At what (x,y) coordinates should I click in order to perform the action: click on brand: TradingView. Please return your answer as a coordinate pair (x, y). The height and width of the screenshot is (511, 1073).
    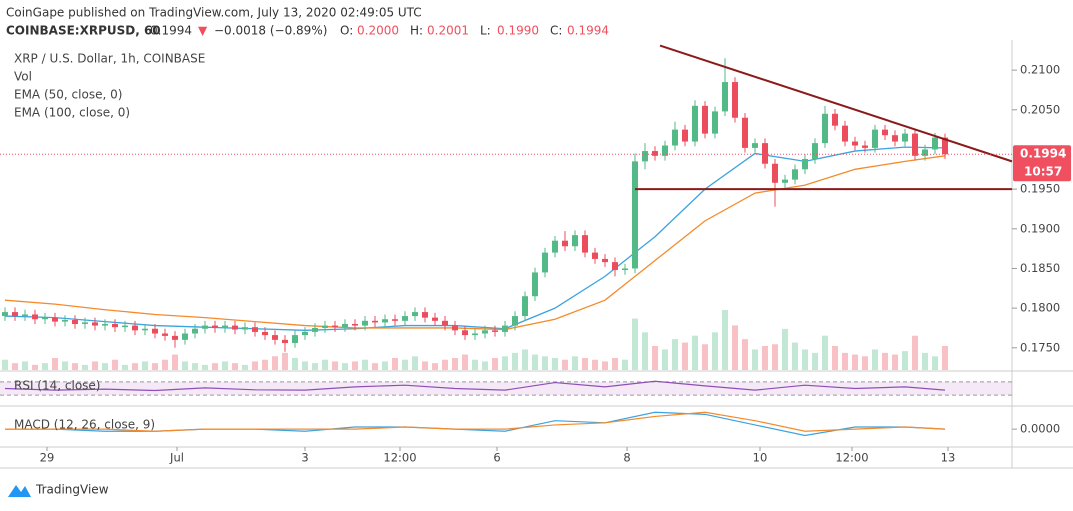
    Looking at the image, I should click on (72, 490).